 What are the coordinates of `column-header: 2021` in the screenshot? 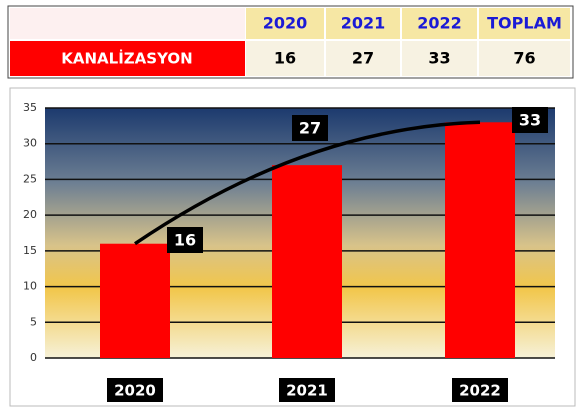 It's located at (363, 23).